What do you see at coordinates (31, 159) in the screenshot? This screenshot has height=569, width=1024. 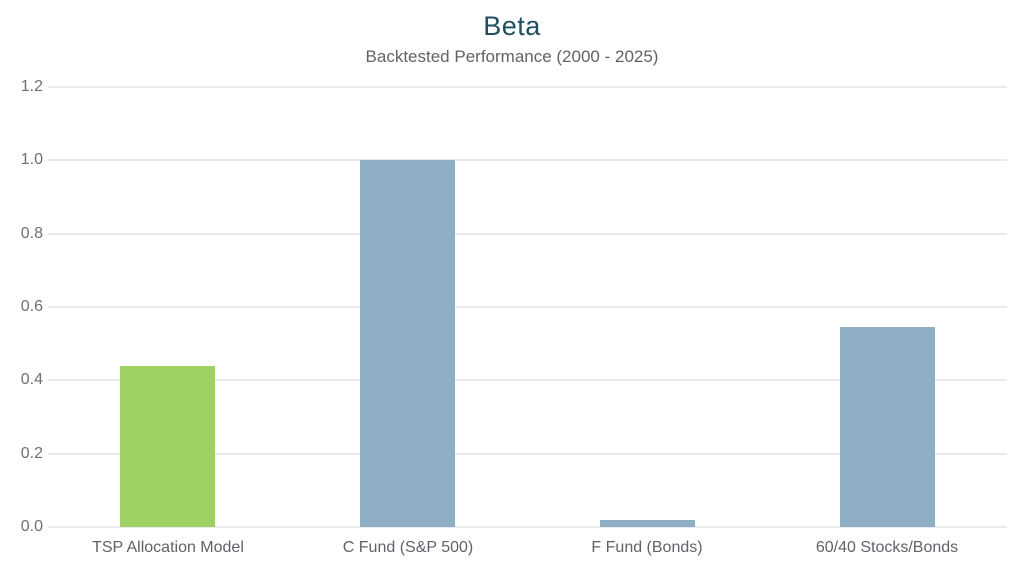 I see `y-tick-label-1.0: 1.0` at bounding box center [31, 159].